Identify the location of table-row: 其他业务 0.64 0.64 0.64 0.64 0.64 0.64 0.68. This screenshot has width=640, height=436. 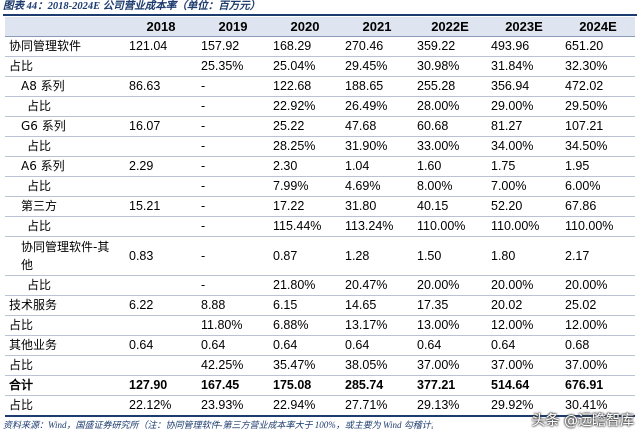
(320, 345).